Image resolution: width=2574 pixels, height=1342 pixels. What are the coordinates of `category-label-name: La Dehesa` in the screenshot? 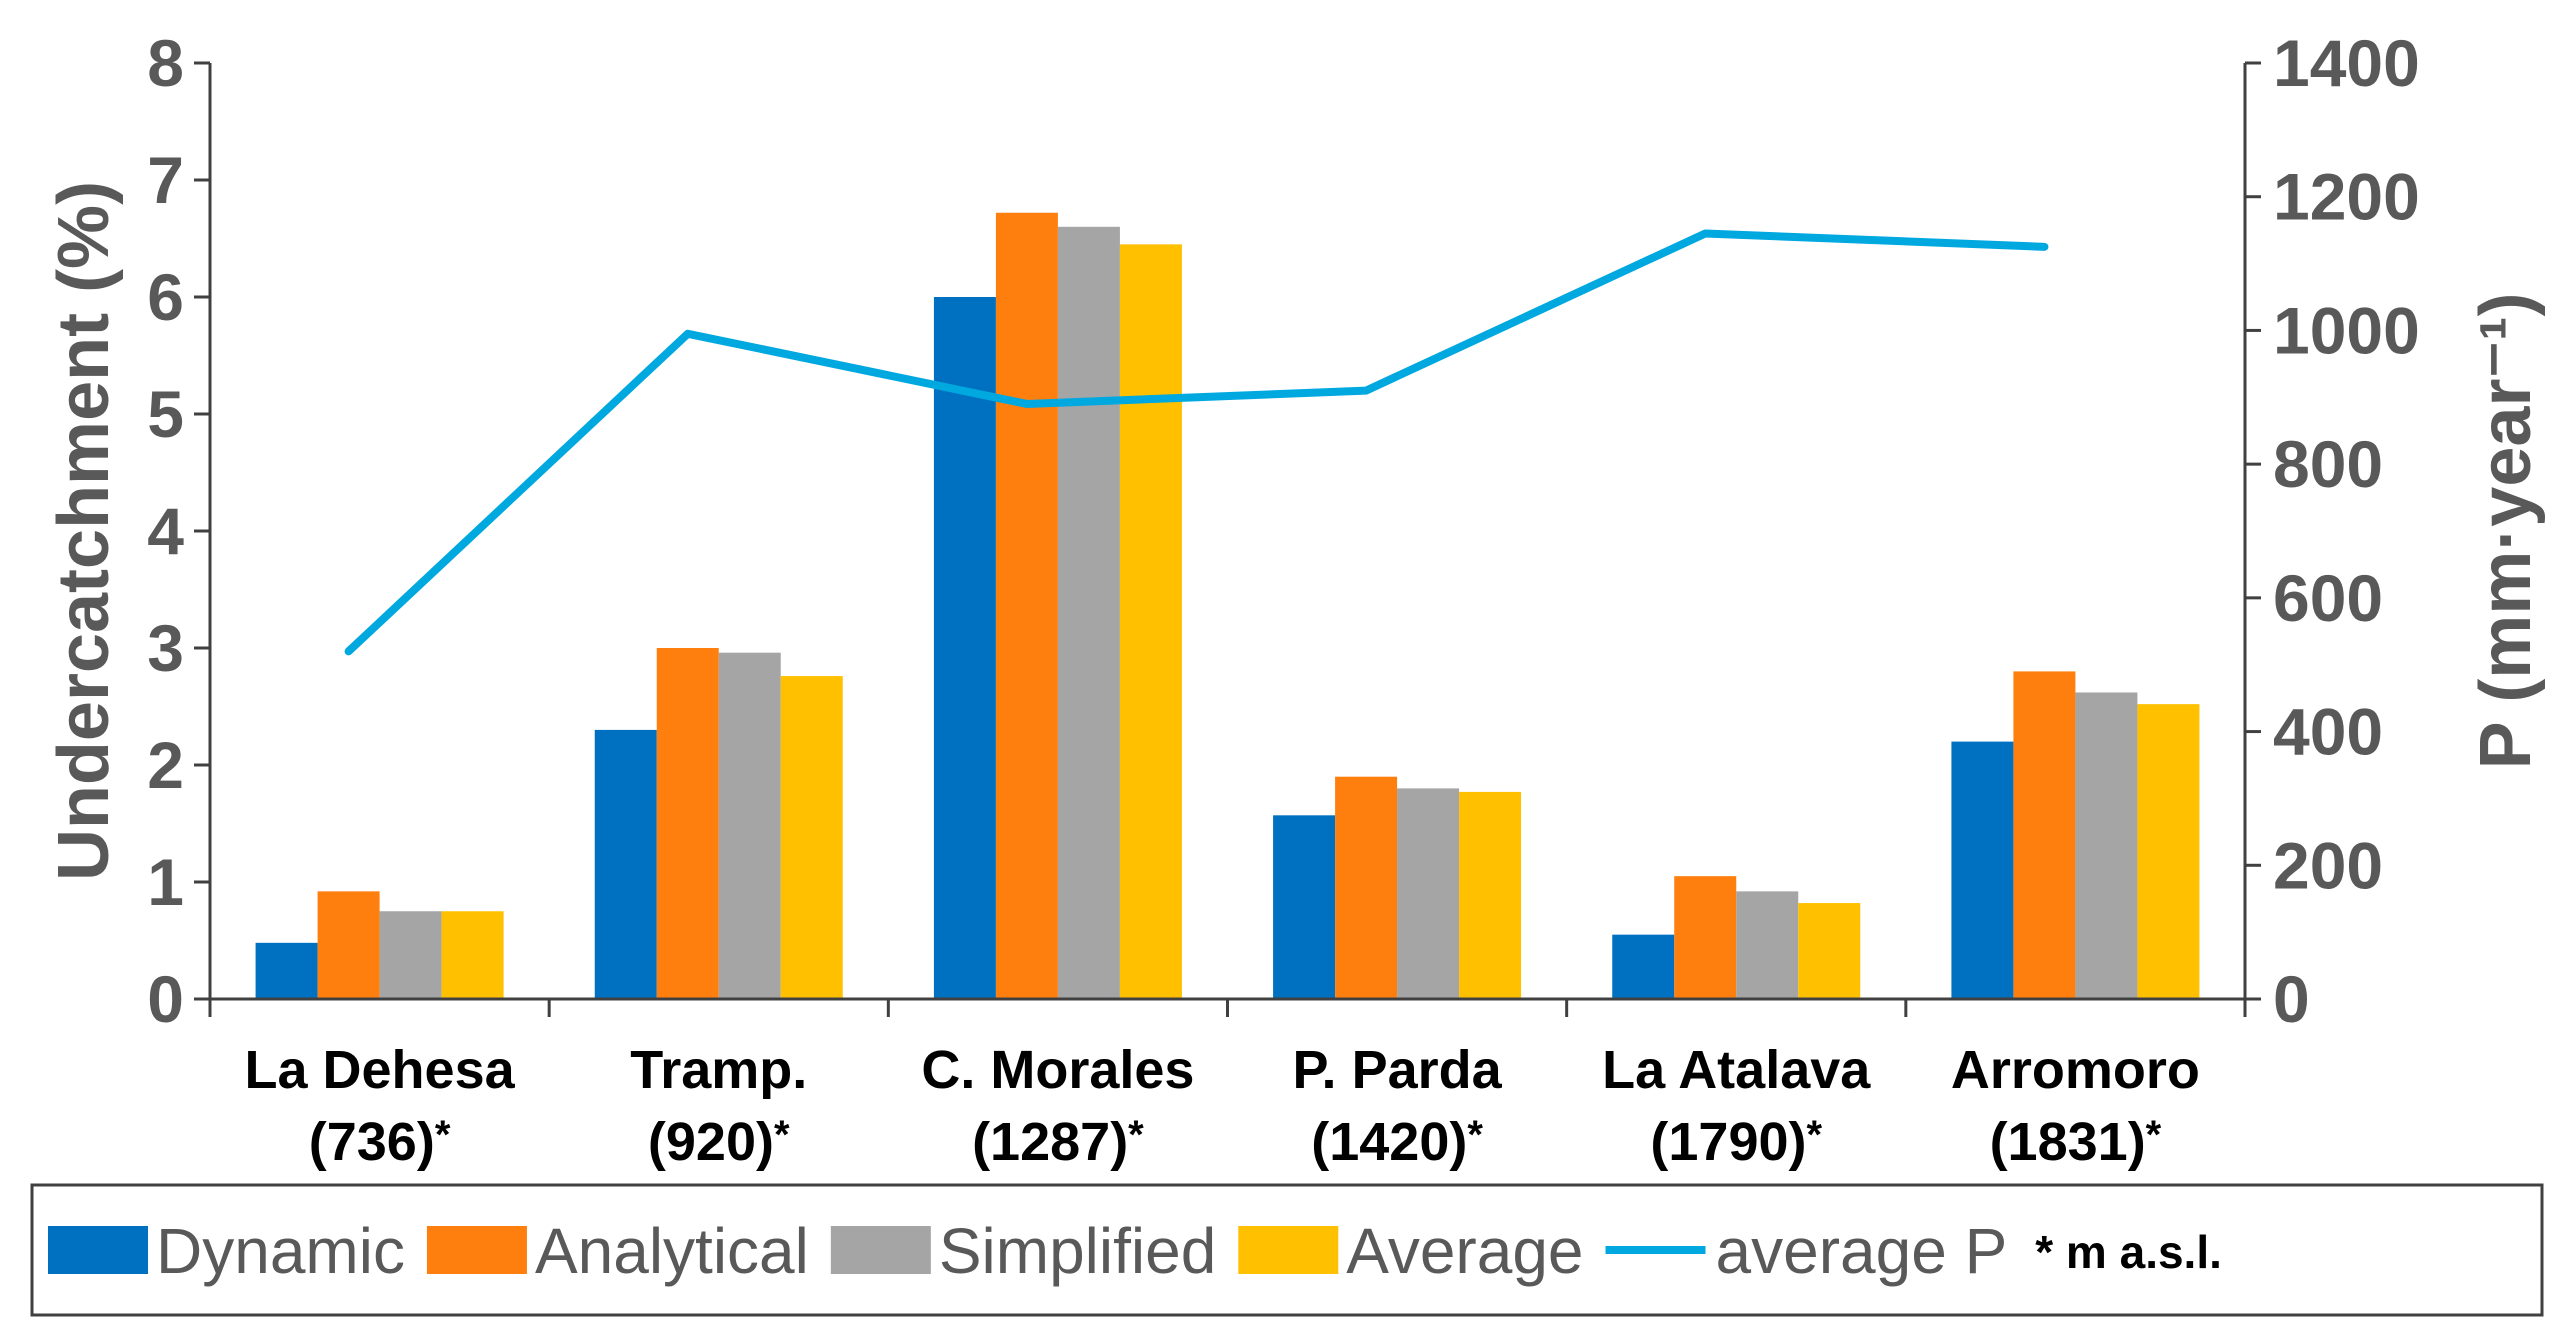 It's located at (380, 1070).